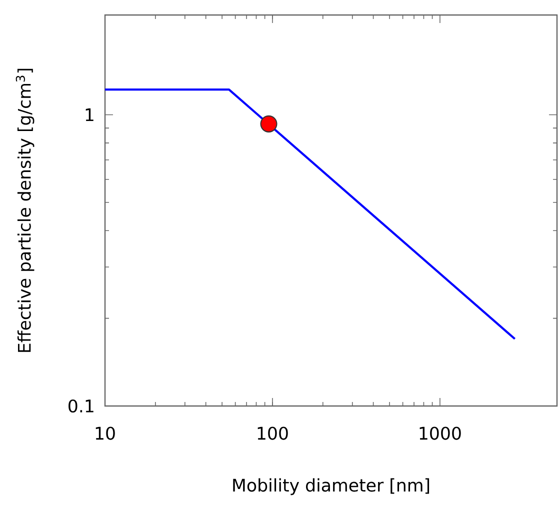 The image size is (559, 505). I want to click on x-axis-title: Mobility diameter [nm], so click(331, 487).